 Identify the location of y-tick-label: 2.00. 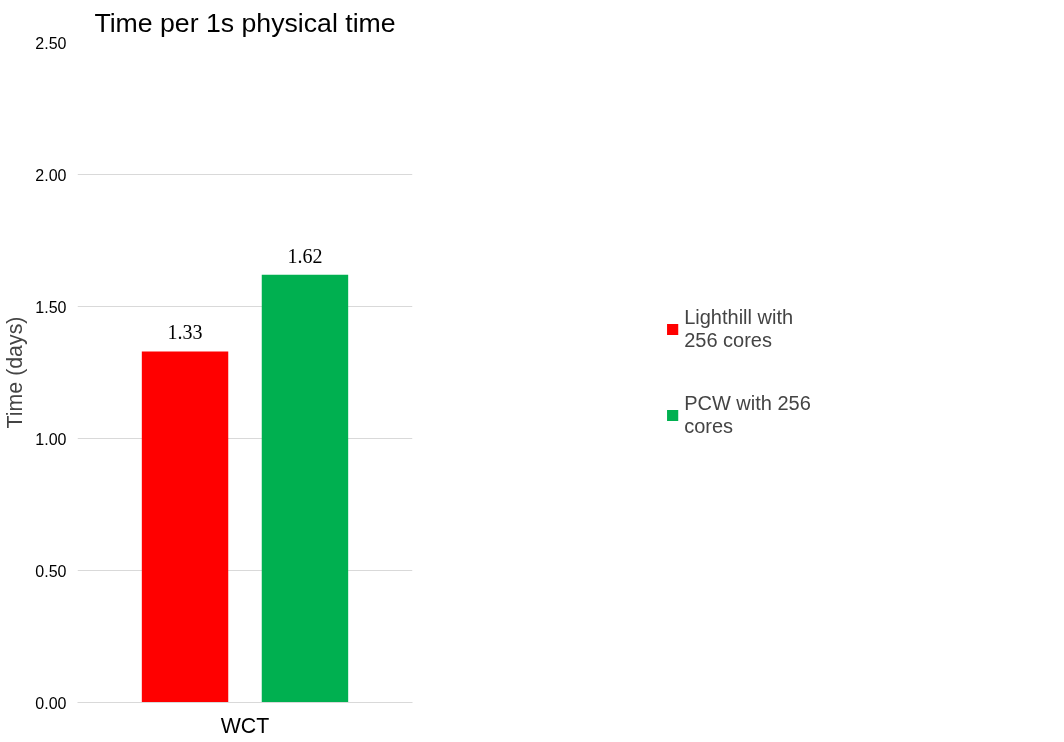
(51, 175).